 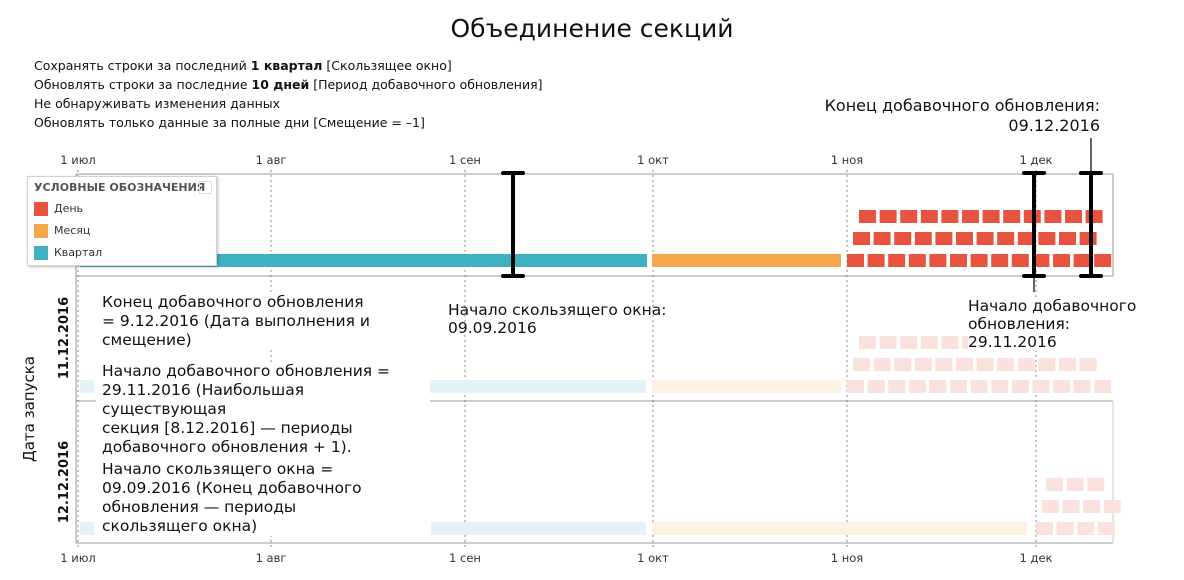 I want to click on note-window-line: Начало скользящего окна =, so click(x=218, y=469).